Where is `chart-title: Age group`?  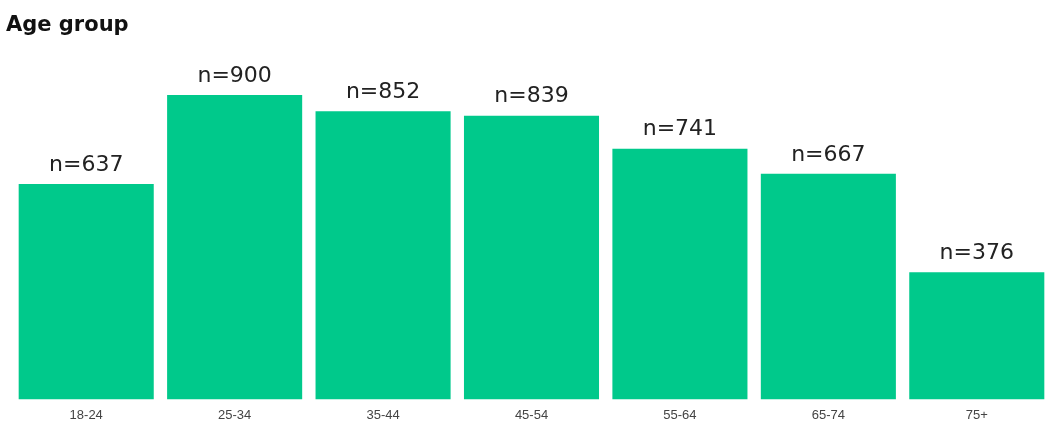 chart-title: Age group is located at coordinates (67, 24).